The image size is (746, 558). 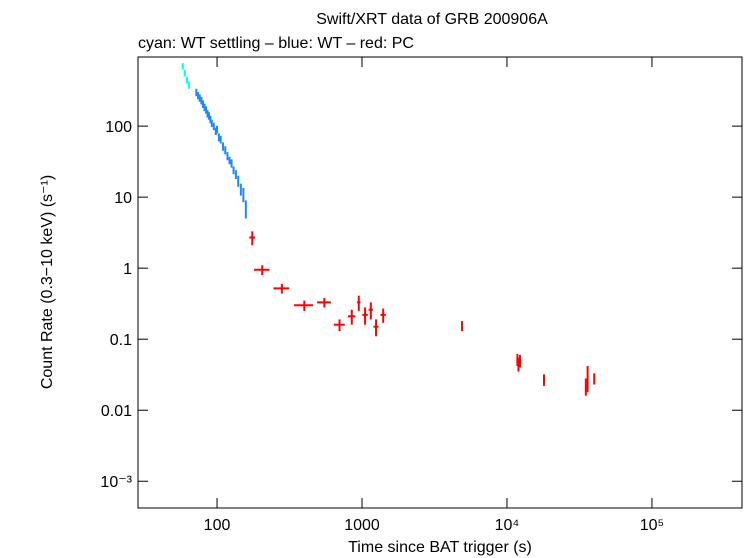 I want to click on x-tick-label: 10⁵, so click(x=652, y=525).